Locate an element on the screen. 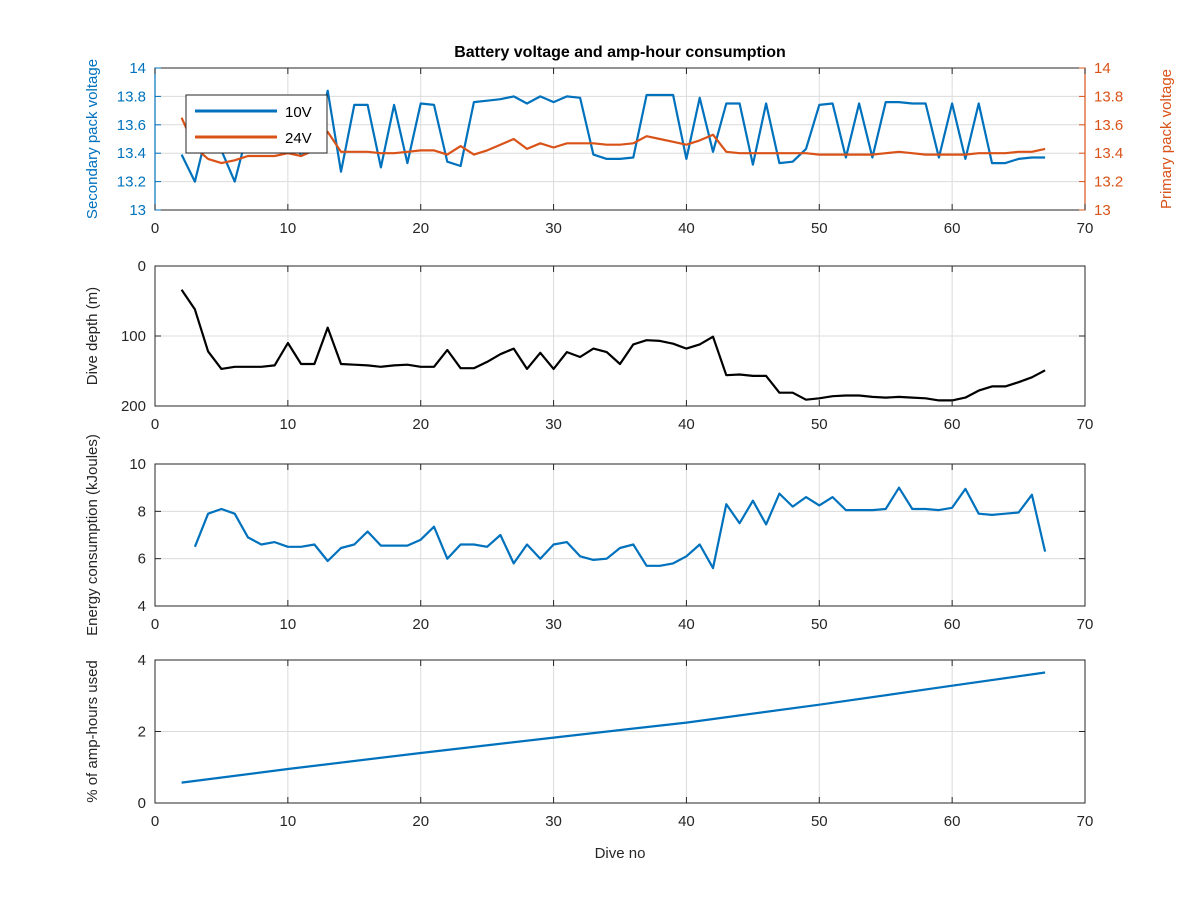 This screenshot has width=1200, height=900. axes-box is located at coordinates (620, 535).